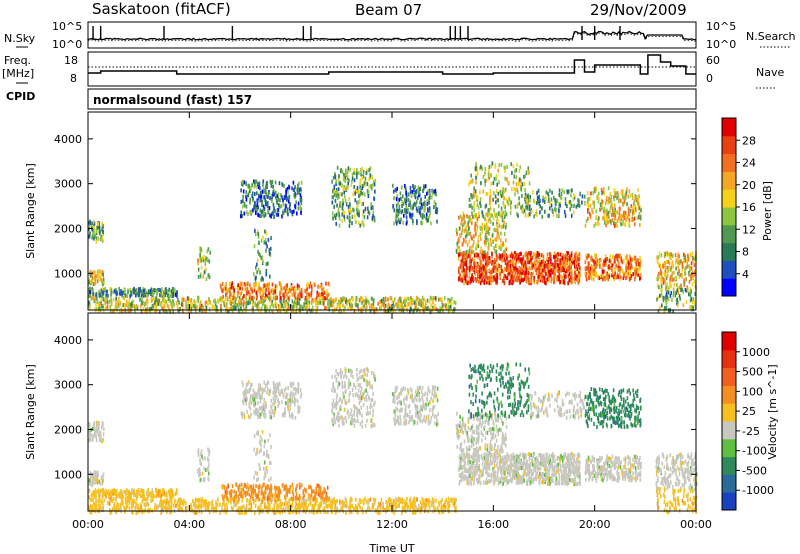 Image resolution: width=800 pixels, height=554 pixels. I want to click on station-title: Saskatoon (fitACF), so click(161, 9).